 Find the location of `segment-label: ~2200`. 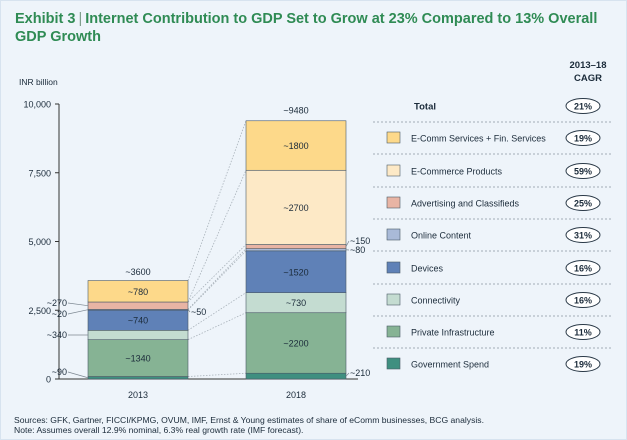

segment-label: ~2200 is located at coordinates (295, 343).